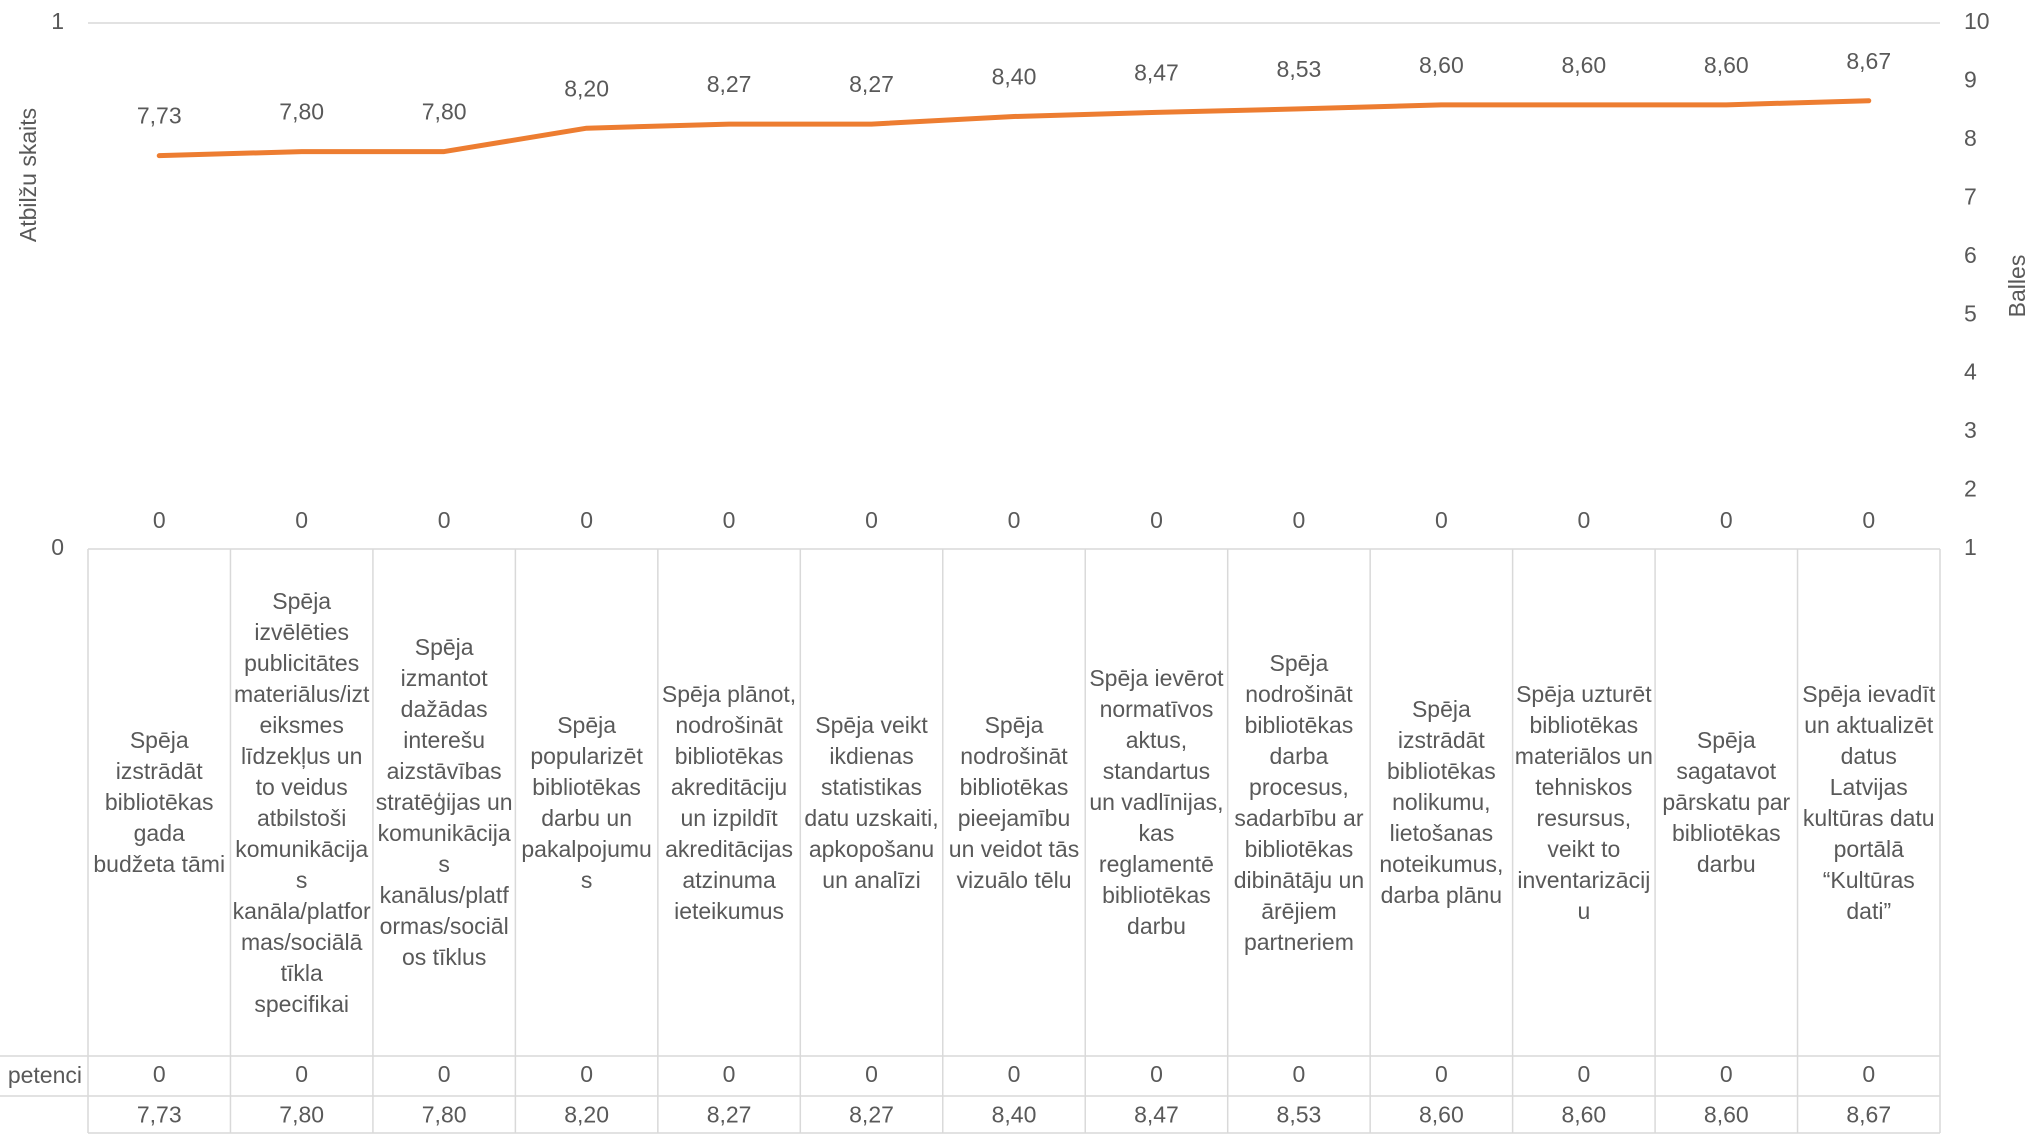 The image size is (2039, 1134). What do you see at coordinates (1014, 1115) in the screenshot?
I see `table-value: 8,40` at bounding box center [1014, 1115].